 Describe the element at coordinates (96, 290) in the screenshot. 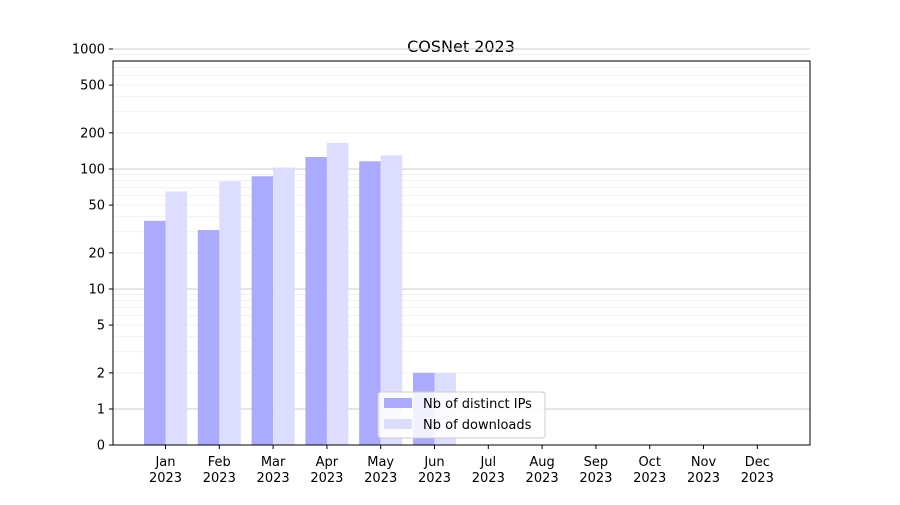

I see `y-tick-label: 10` at that location.